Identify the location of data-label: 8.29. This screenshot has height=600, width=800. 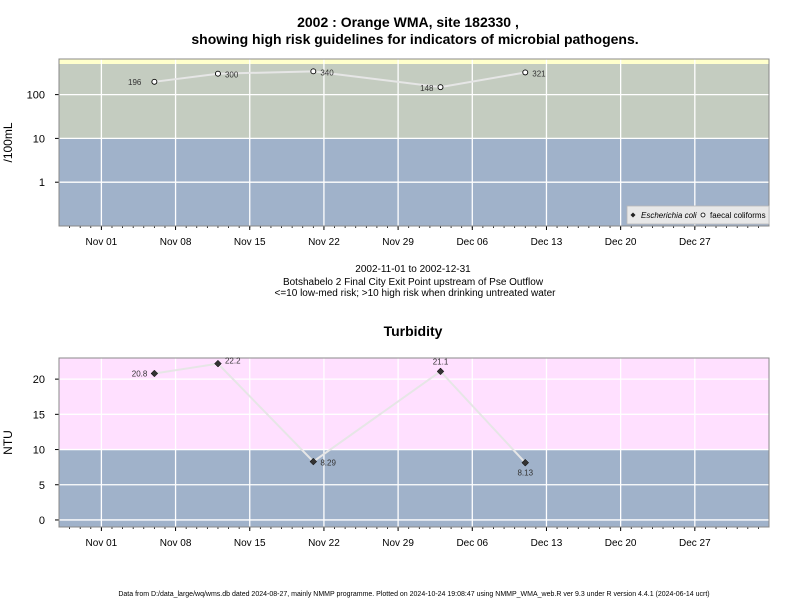
(328, 463).